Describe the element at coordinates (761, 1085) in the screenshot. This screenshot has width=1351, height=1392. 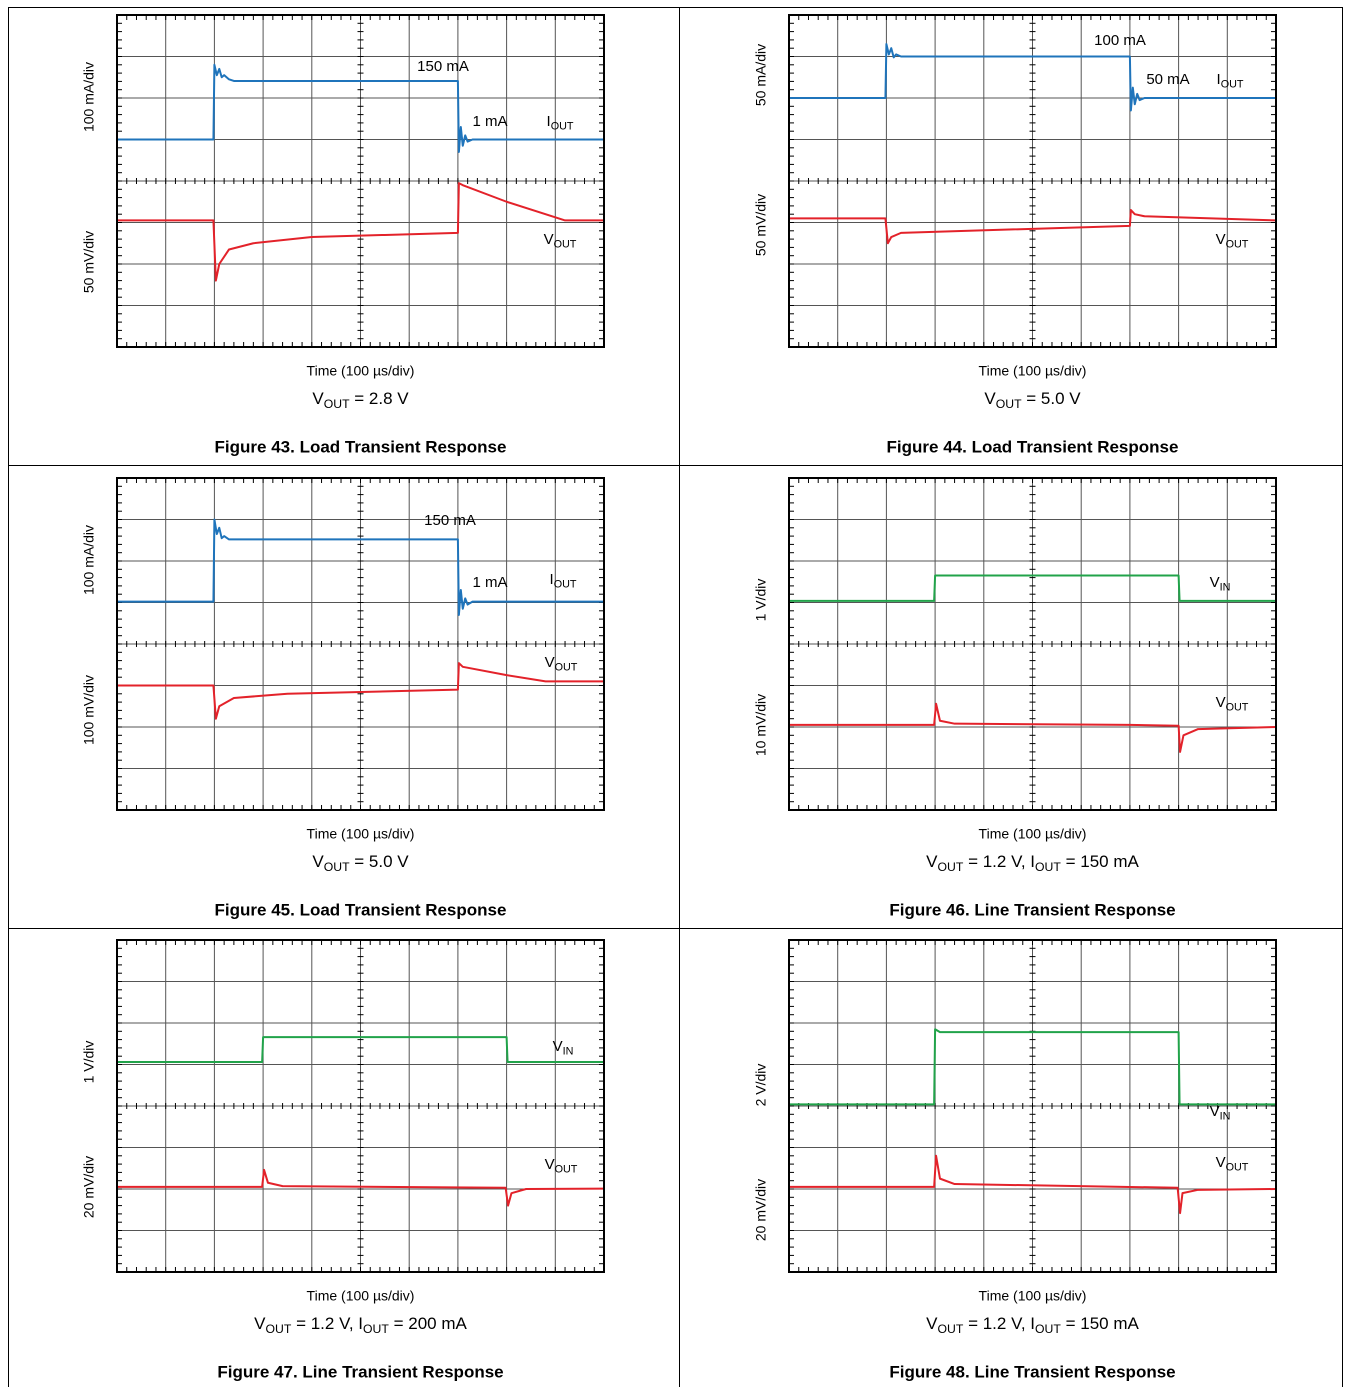
I see `y-axis-label: 2 V/div` at that location.